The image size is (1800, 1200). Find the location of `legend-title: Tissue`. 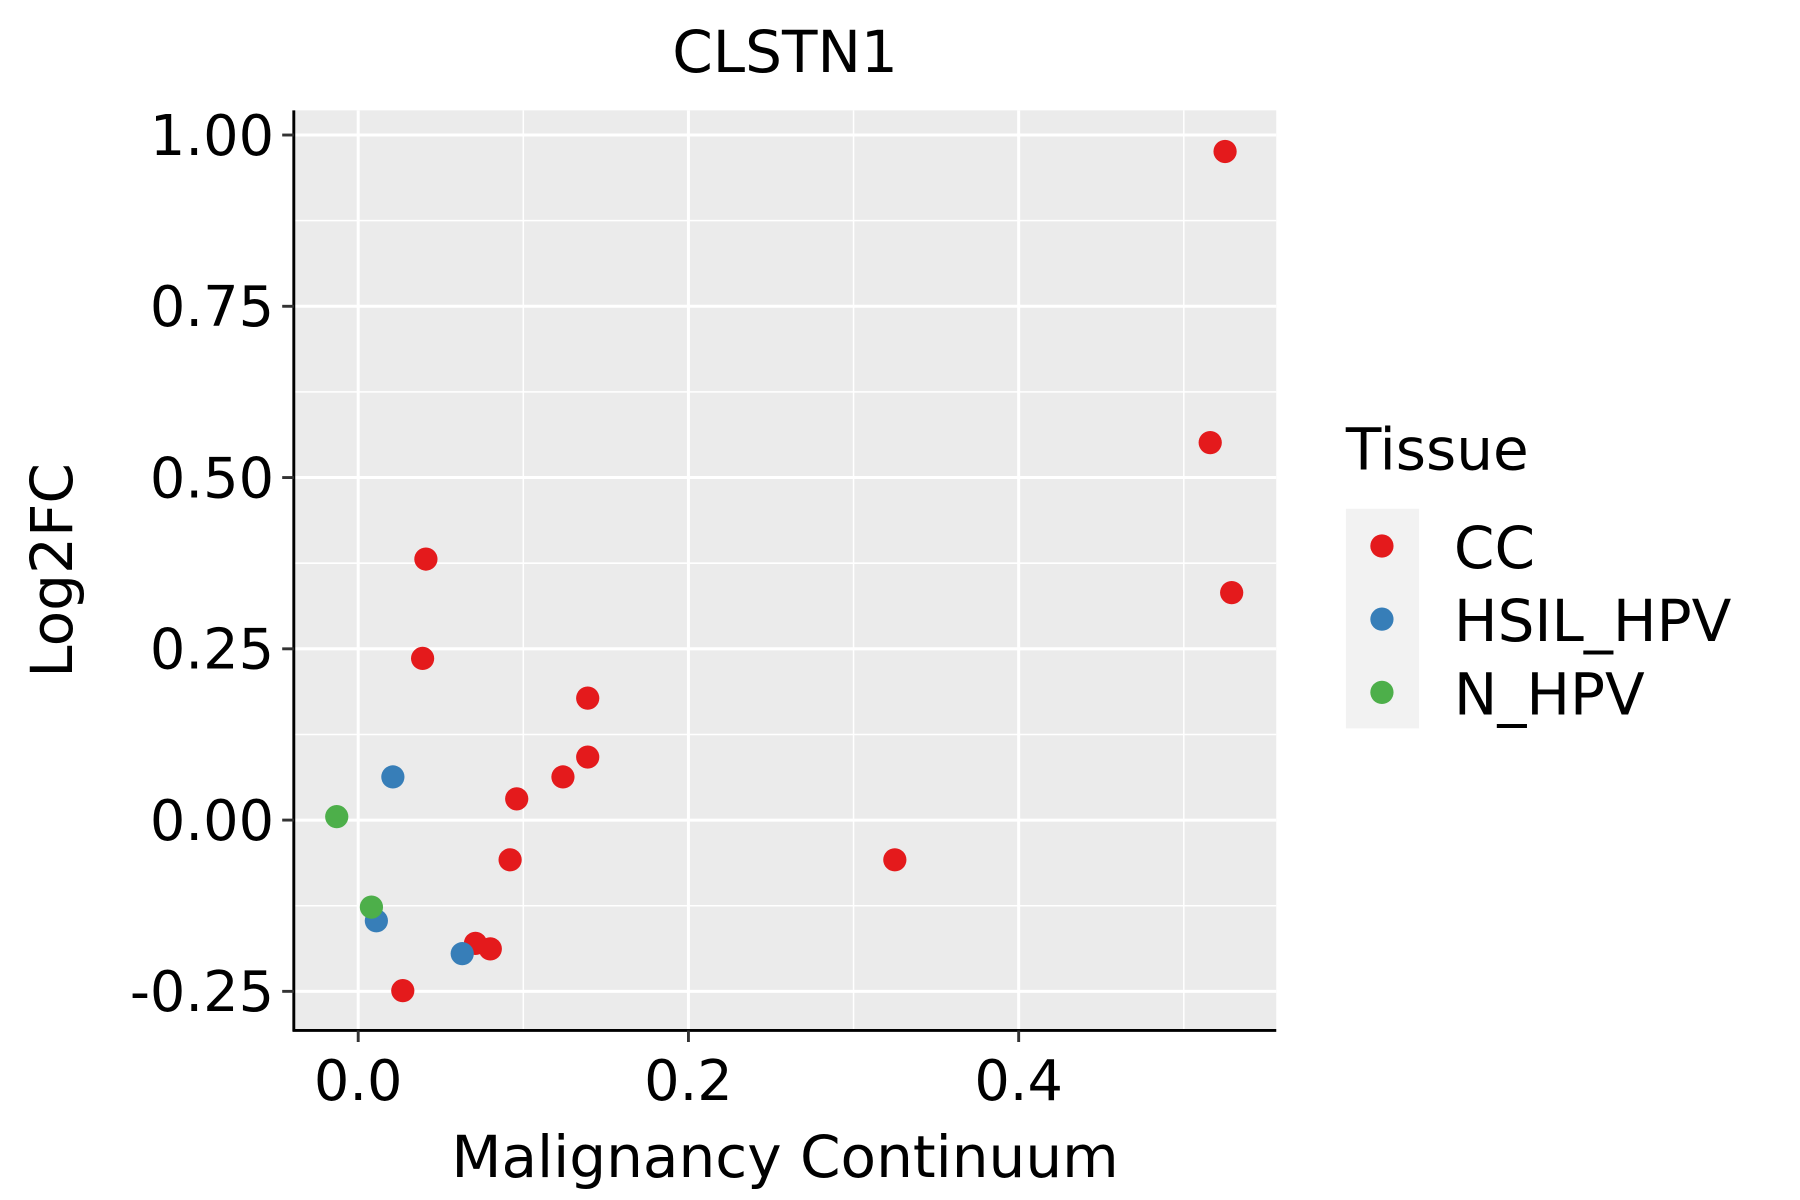

legend-title: Tissue is located at coordinates (1437, 449).